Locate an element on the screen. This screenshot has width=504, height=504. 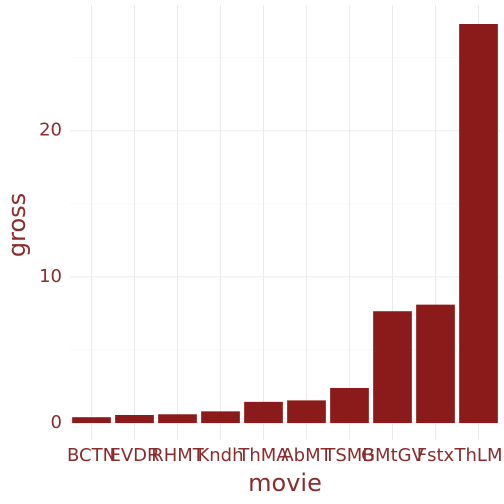
y-axis-title: gross is located at coordinates (17, 225).